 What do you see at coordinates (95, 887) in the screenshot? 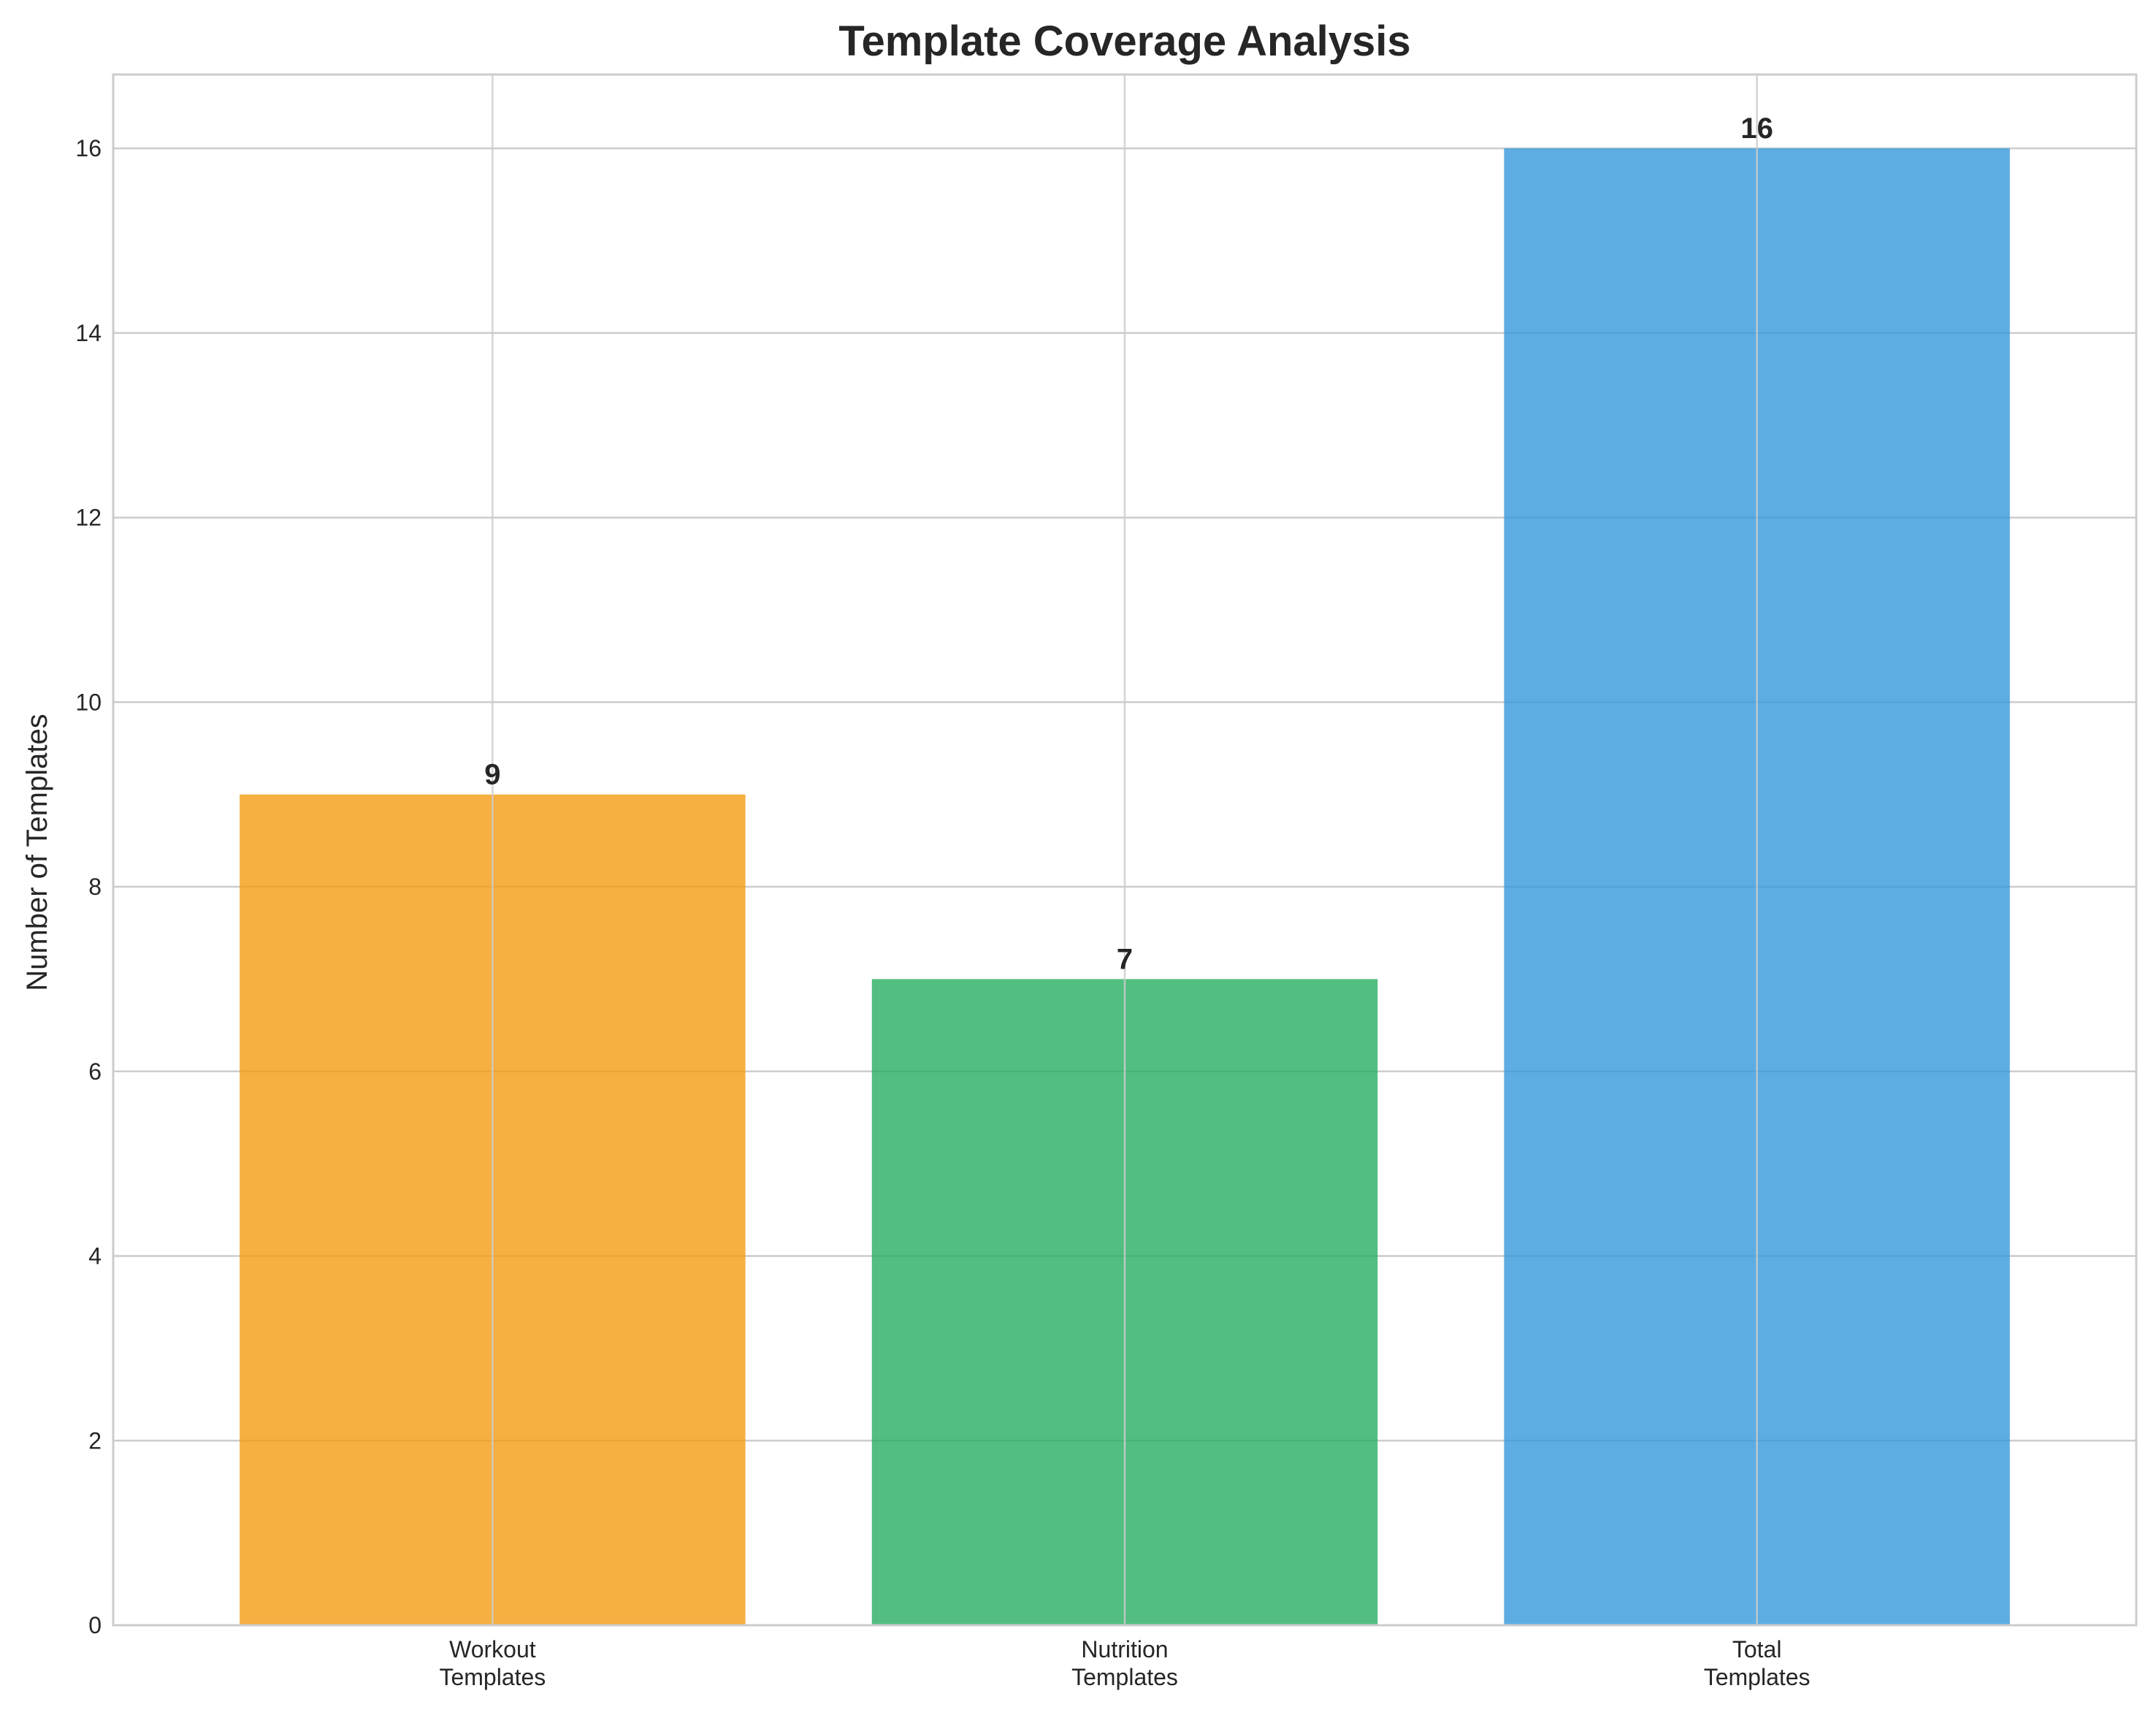
I see `y-tick-label: 8` at bounding box center [95, 887].